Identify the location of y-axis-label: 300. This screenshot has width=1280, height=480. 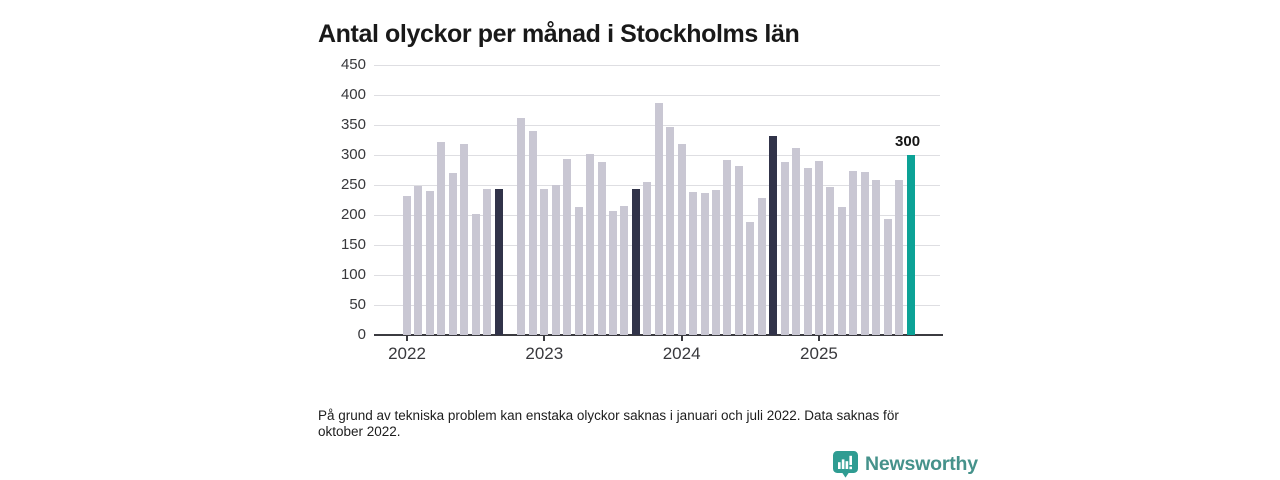
(353, 154).